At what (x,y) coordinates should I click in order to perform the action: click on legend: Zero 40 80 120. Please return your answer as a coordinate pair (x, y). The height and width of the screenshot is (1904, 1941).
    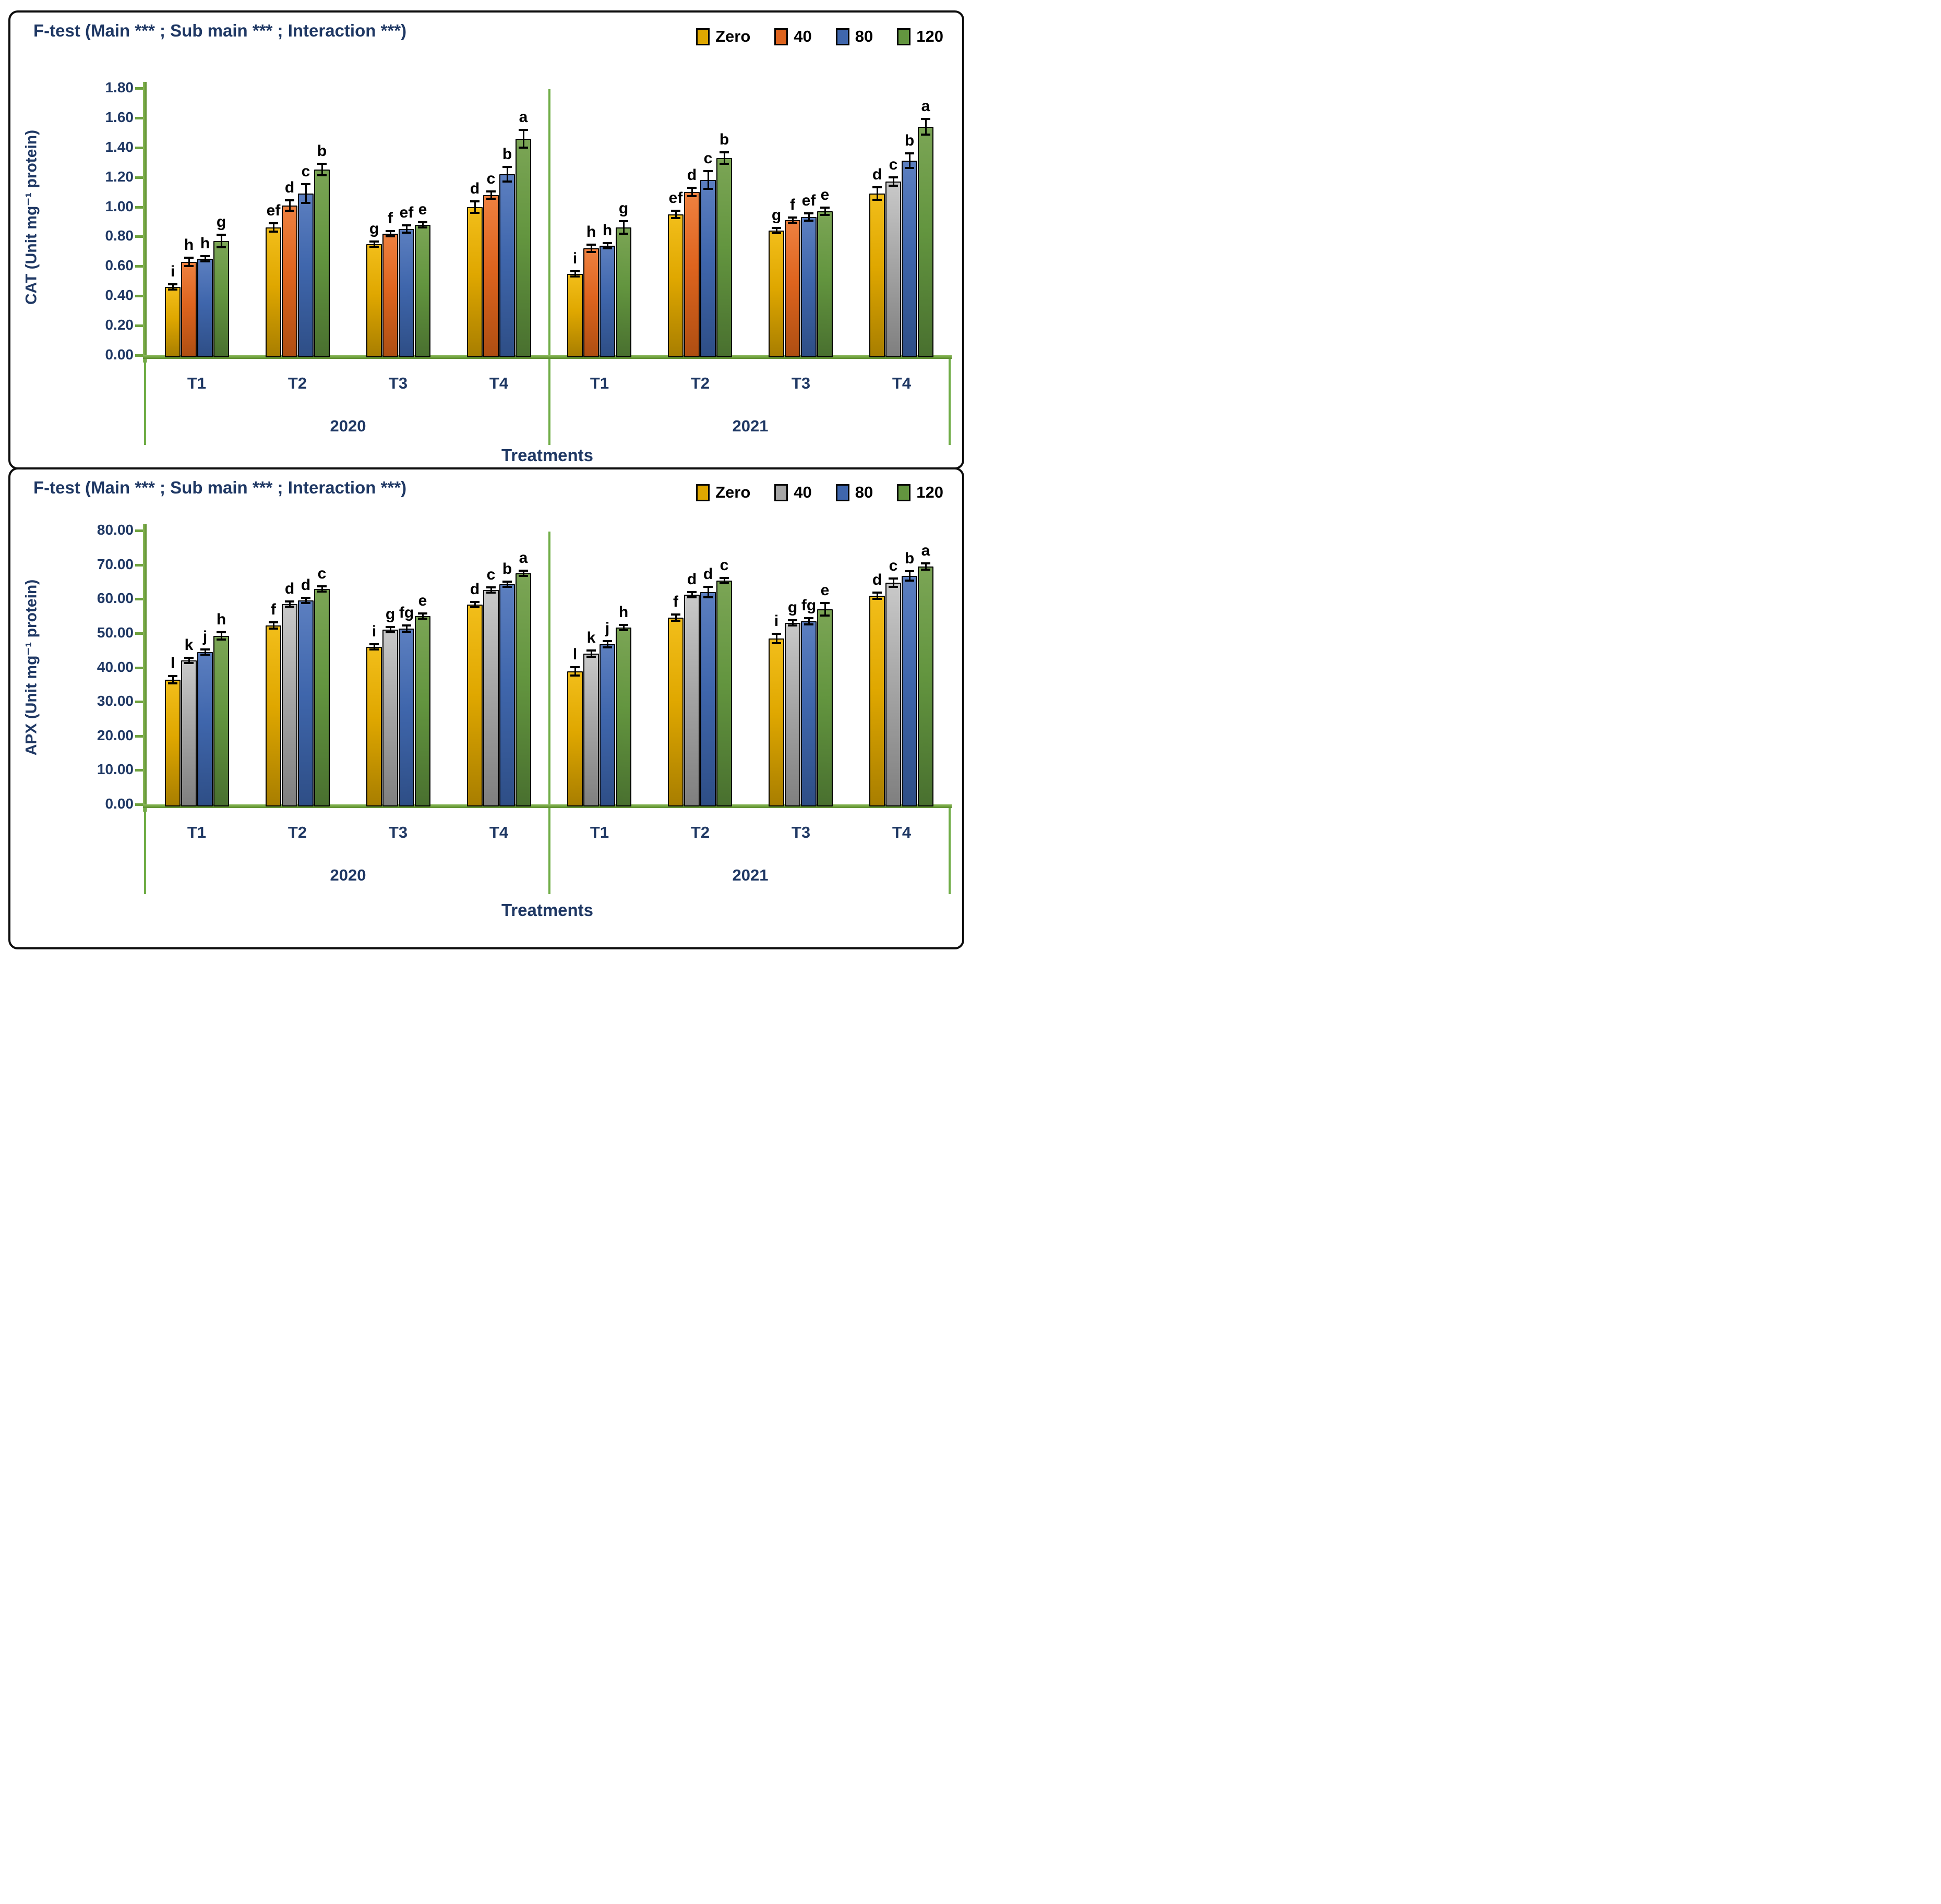
    Looking at the image, I should click on (819, 36).